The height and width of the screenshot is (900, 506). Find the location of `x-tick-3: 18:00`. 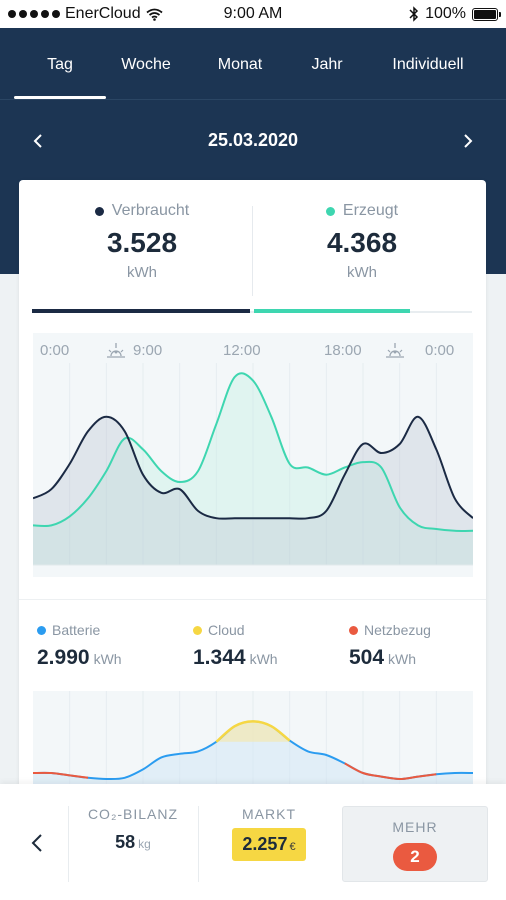

x-tick-3: 18:00 is located at coordinates (343, 350).